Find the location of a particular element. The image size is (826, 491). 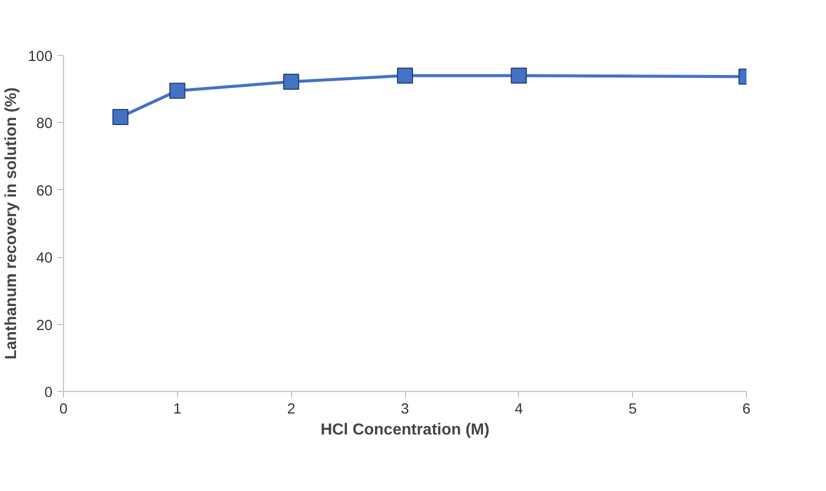

y-tick-label: 40 is located at coordinates (44, 258).